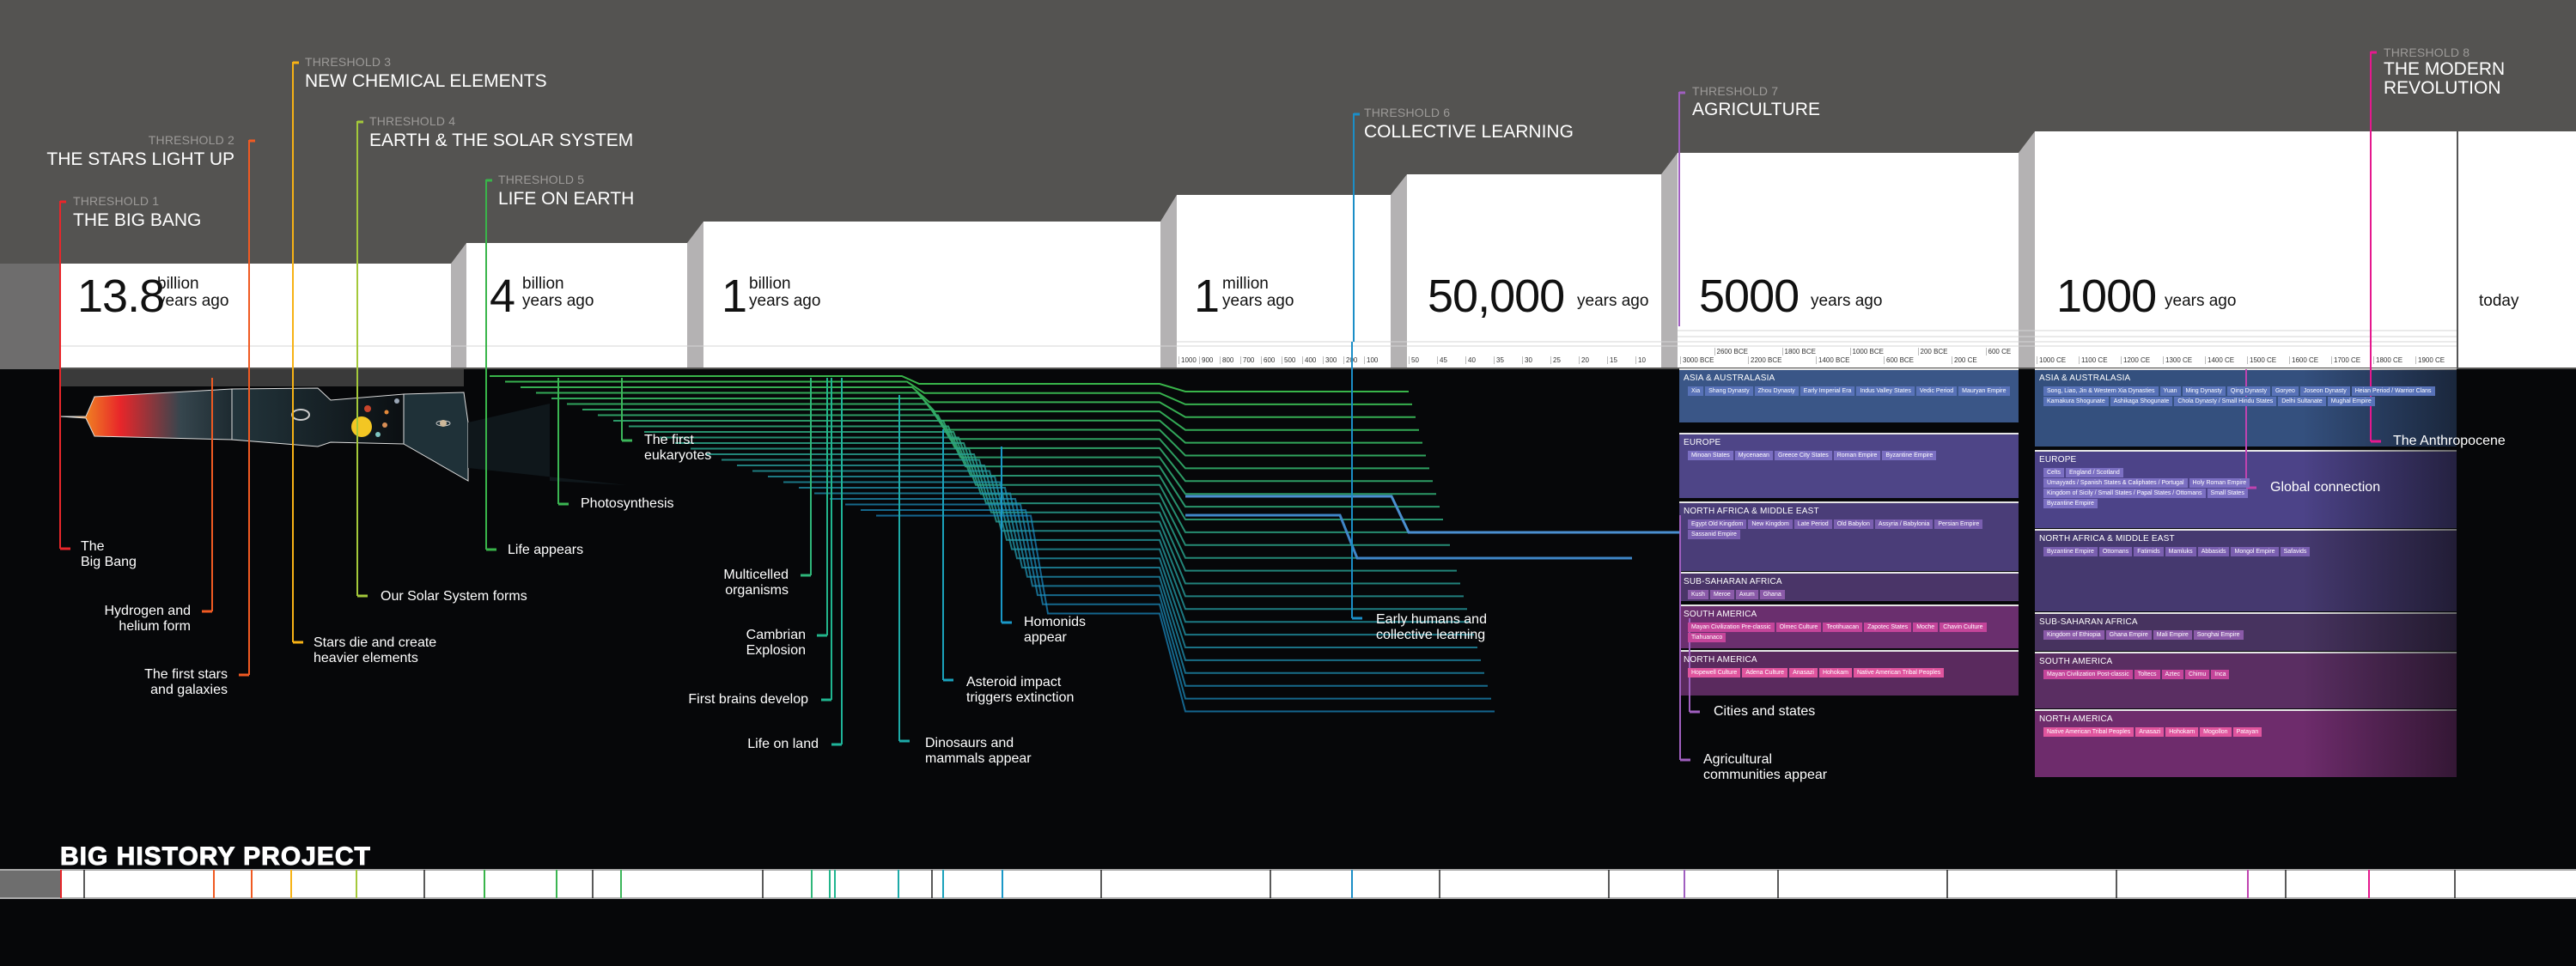  Describe the element at coordinates (1268, 360) in the screenshot. I see `tick-label-million: 600` at that location.